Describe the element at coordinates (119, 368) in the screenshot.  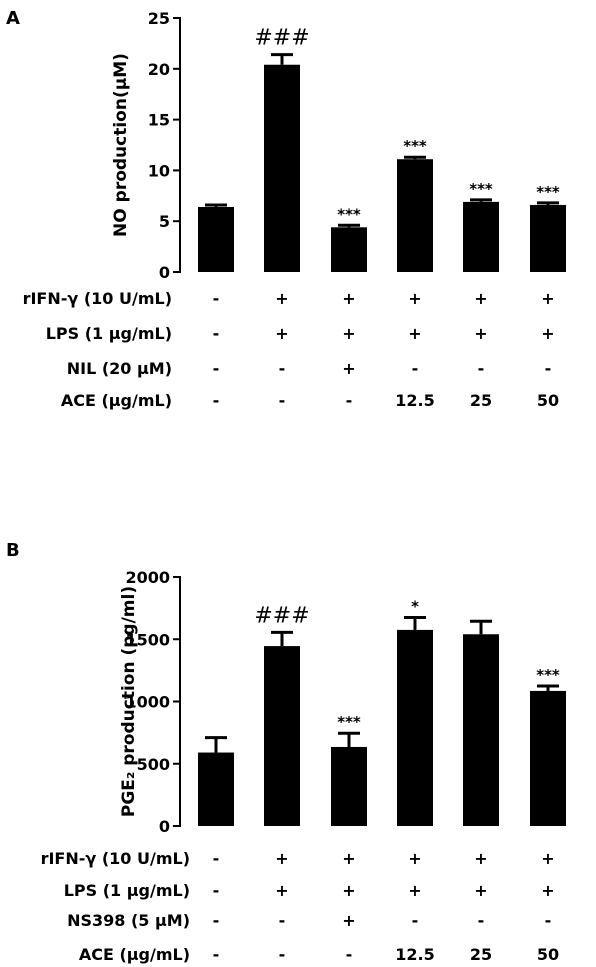
I see `condition-label: NIL (20 μM)` at that location.